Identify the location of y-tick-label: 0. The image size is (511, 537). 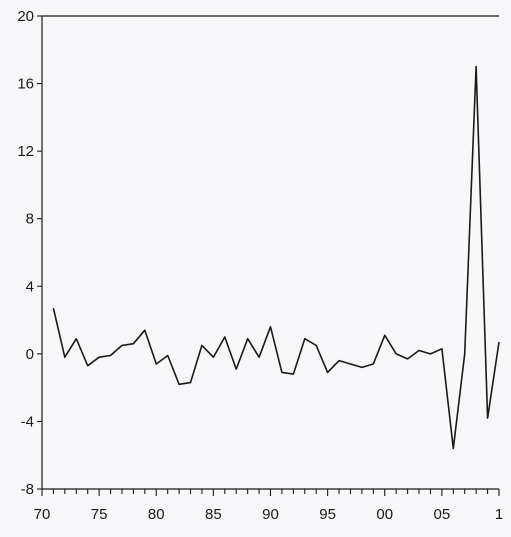
(30, 354).